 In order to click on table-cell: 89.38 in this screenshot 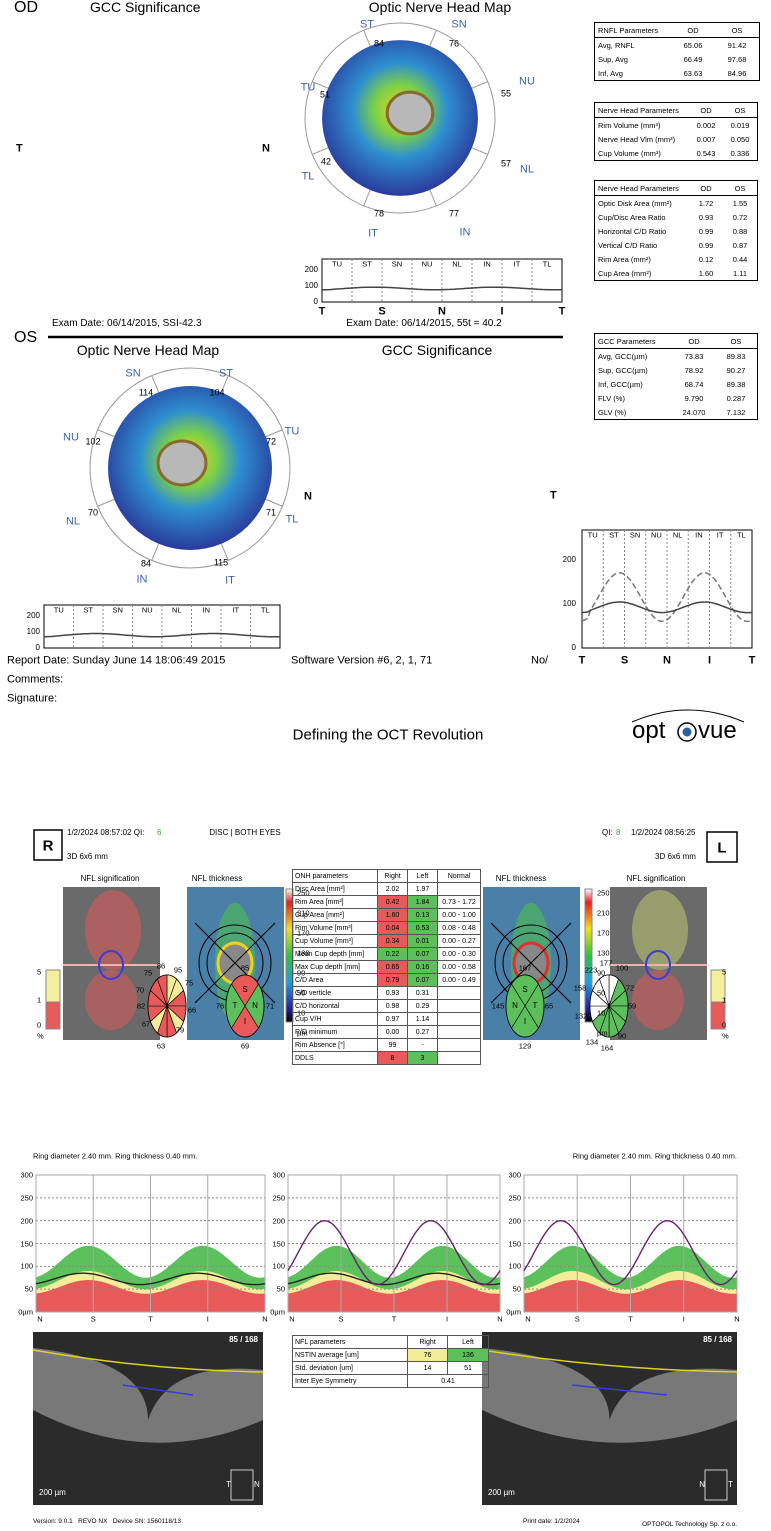, I will do `click(736, 384)`.